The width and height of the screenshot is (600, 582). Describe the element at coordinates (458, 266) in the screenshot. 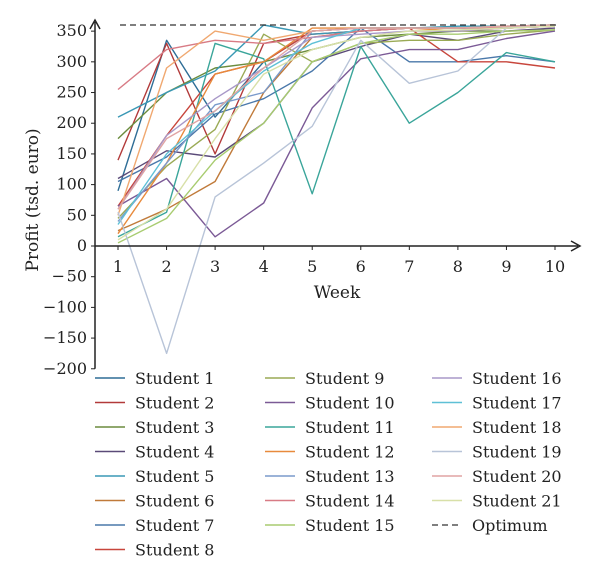

I see `x-tick-label: 8` at that location.